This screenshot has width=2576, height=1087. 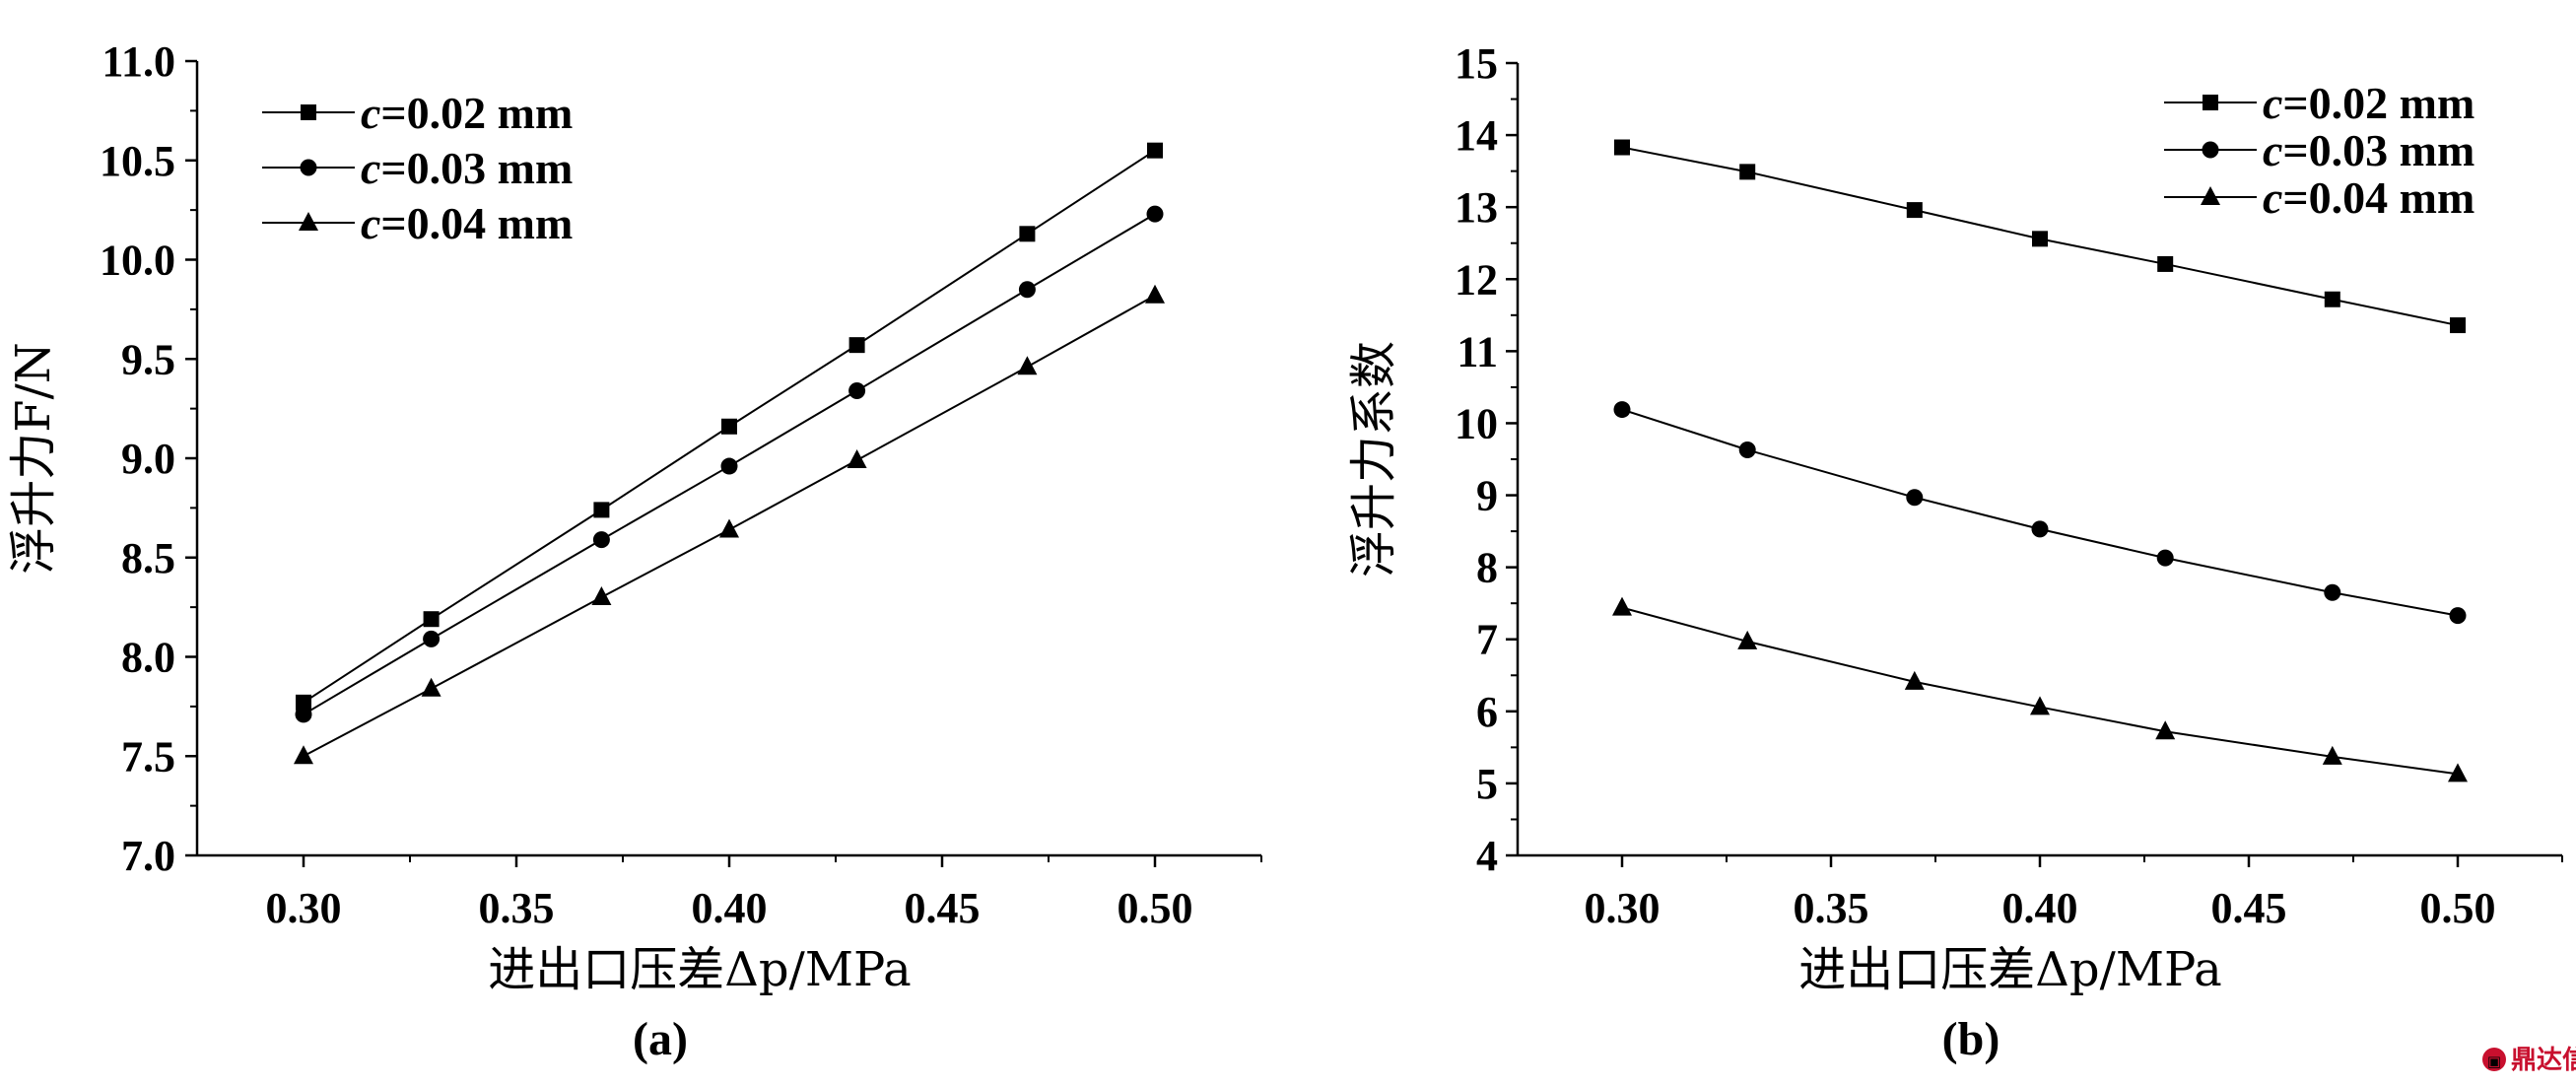 What do you see at coordinates (1487, 568) in the screenshot?
I see `y-tick-label: 8` at bounding box center [1487, 568].